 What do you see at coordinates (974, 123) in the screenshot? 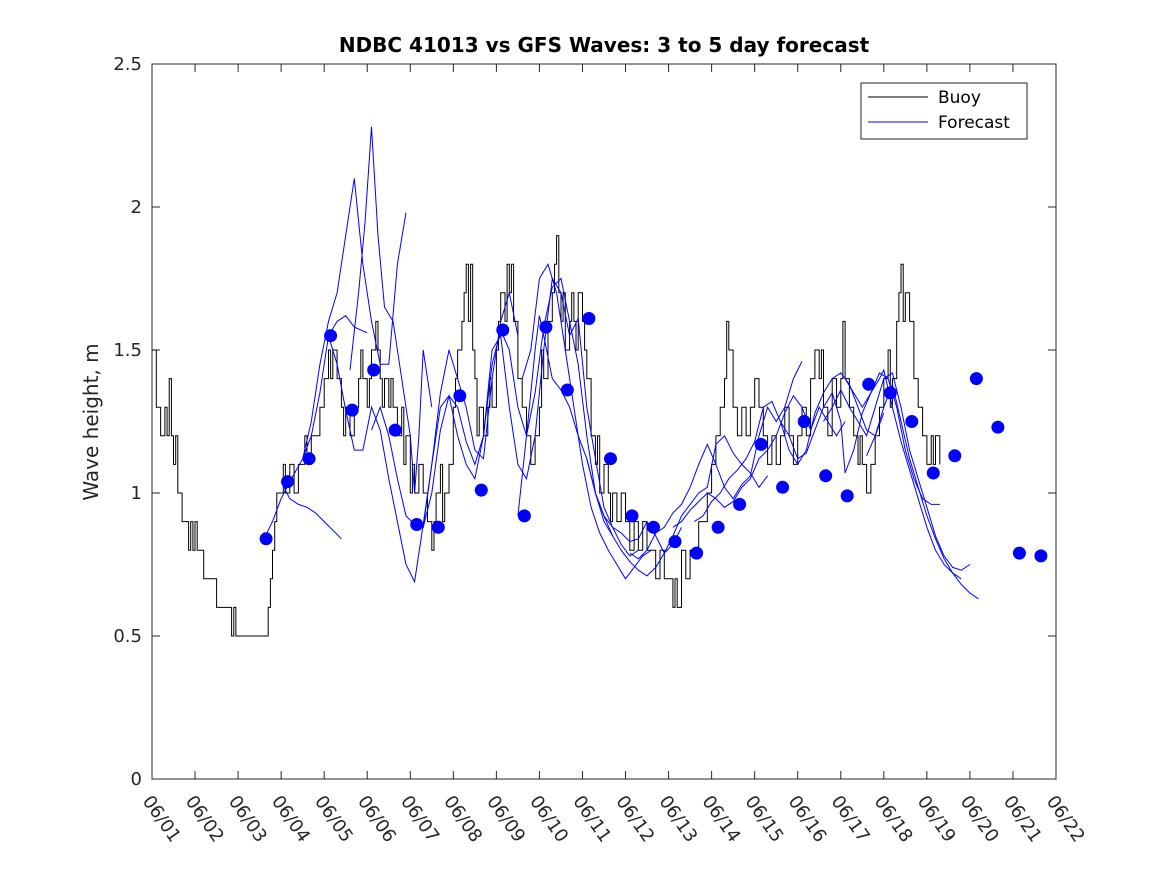
I see `legend-forecast-label: Forecast` at bounding box center [974, 123].